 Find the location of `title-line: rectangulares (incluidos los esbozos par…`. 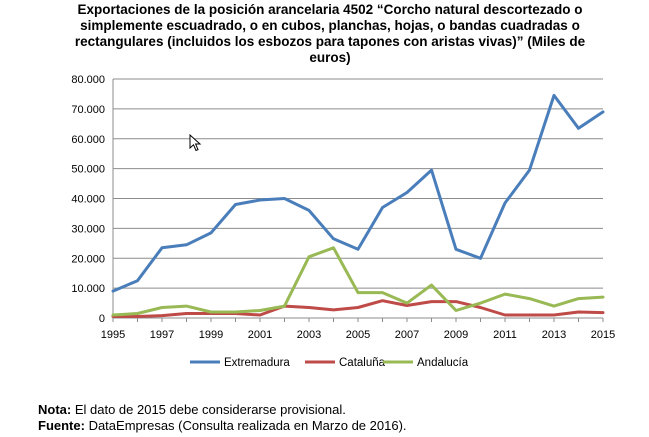

title-line: rectangulares (incluidos los esbozos par… is located at coordinates (330, 41).